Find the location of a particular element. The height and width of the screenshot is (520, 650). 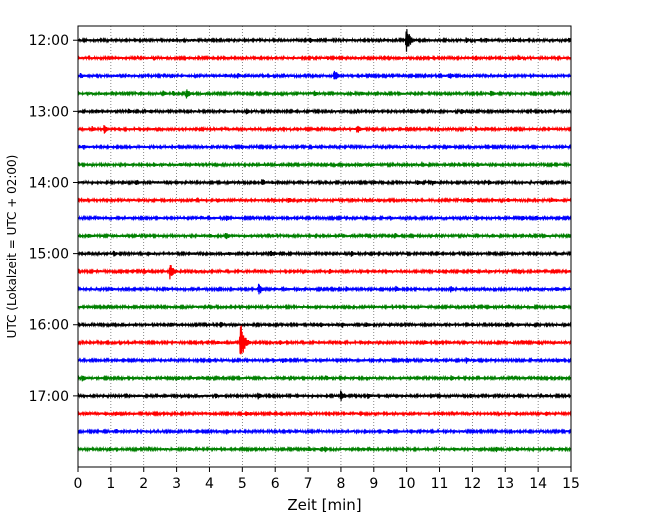

x-tick-label: 7 is located at coordinates (308, 484).